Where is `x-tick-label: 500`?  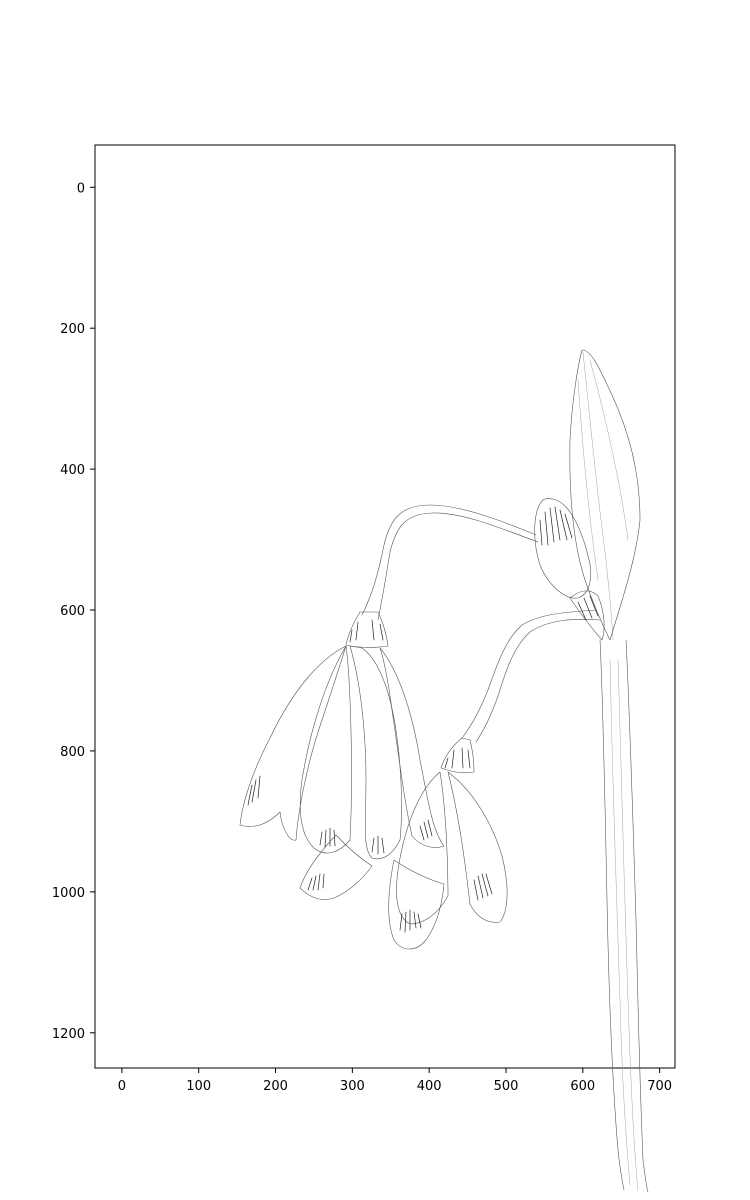
x-tick-label: 500 is located at coordinates (506, 1086).